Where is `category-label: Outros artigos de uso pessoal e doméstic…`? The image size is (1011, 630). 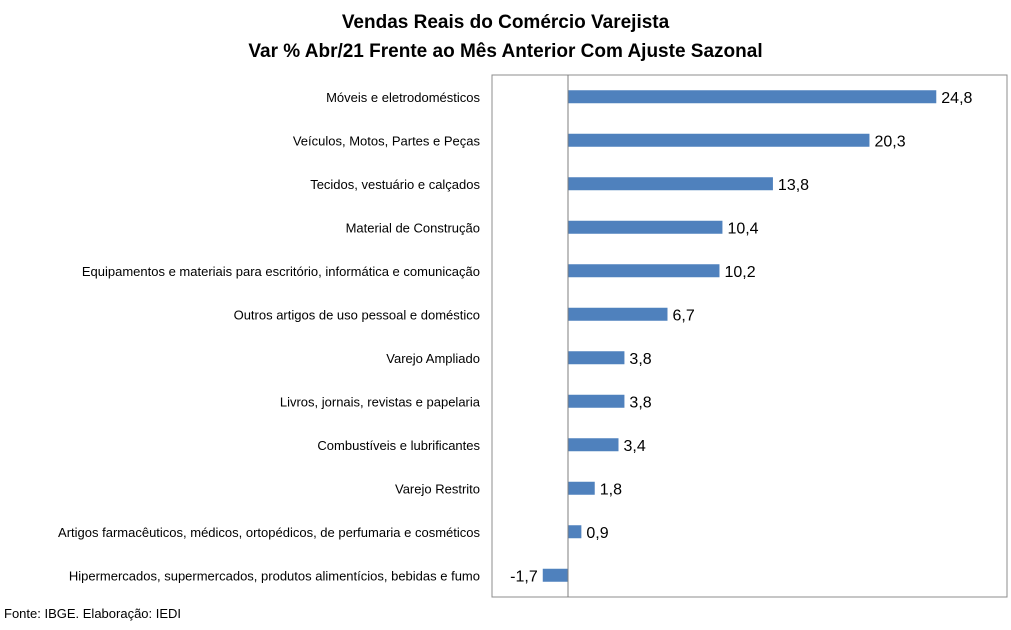 category-label: Outros artigos de uso pessoal e doméstic… is located at coordinates (357, 314).